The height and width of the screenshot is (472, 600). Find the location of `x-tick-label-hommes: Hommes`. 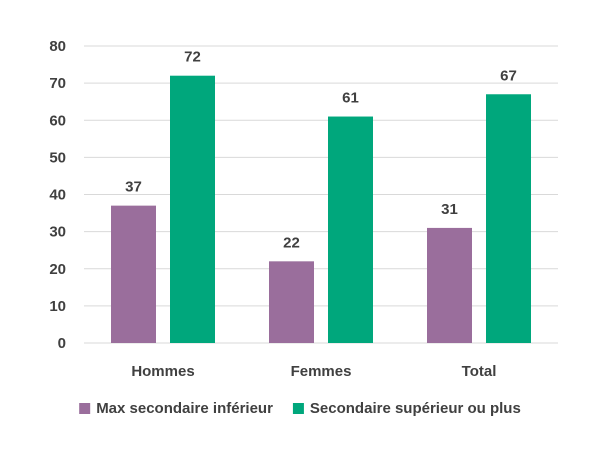

x-tick-label-hommes: Hommes is located at coordinates (162, 371).